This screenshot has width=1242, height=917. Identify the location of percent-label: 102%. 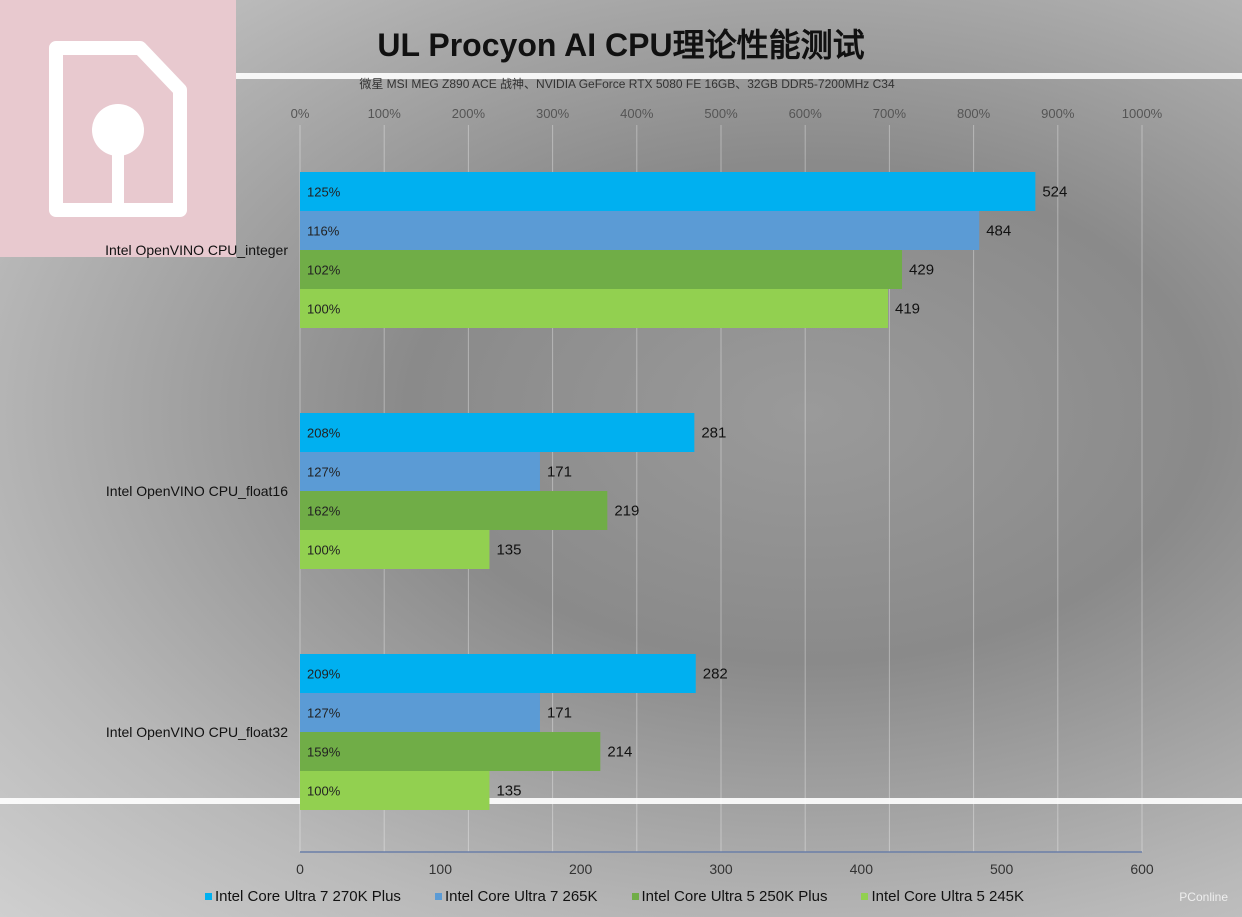
(324, 270).